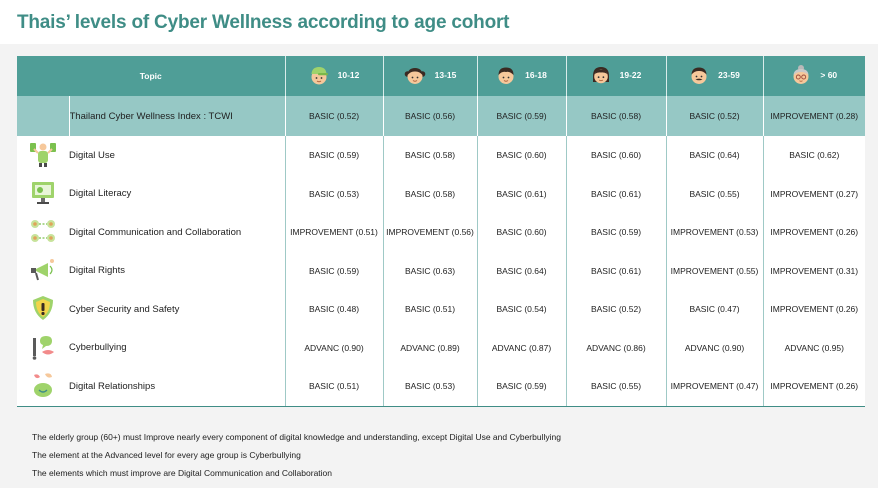  I want to click on index-value: IMPROVEMENT (0.28), so click(814, 116).